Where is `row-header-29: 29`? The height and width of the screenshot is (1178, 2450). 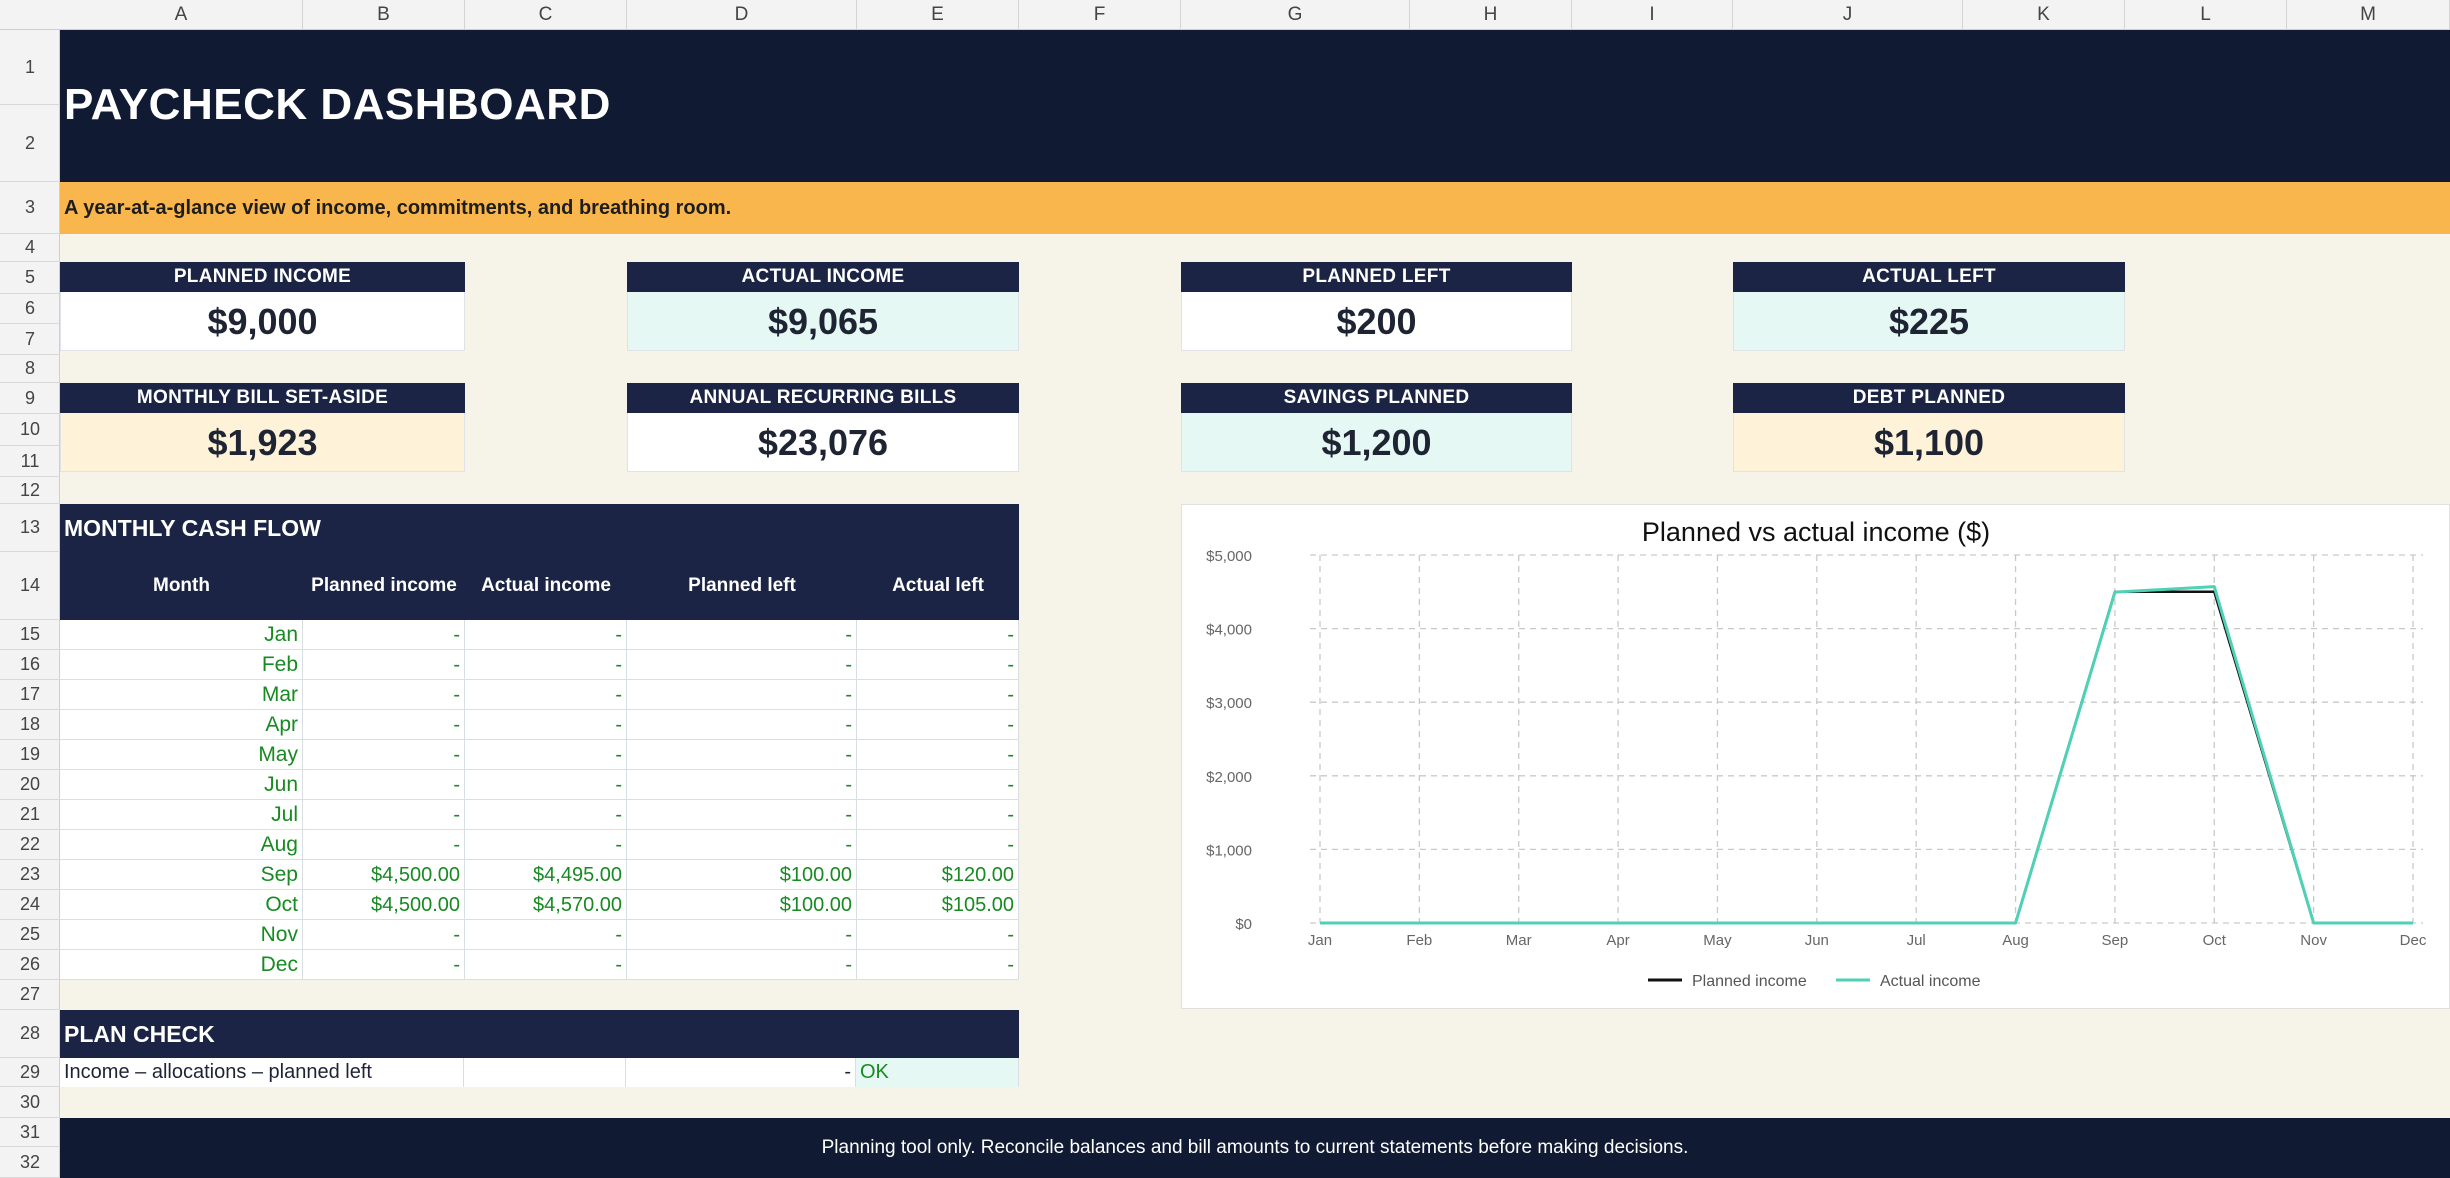 row-header-29: 29 is located at coordinates (30, 1072).